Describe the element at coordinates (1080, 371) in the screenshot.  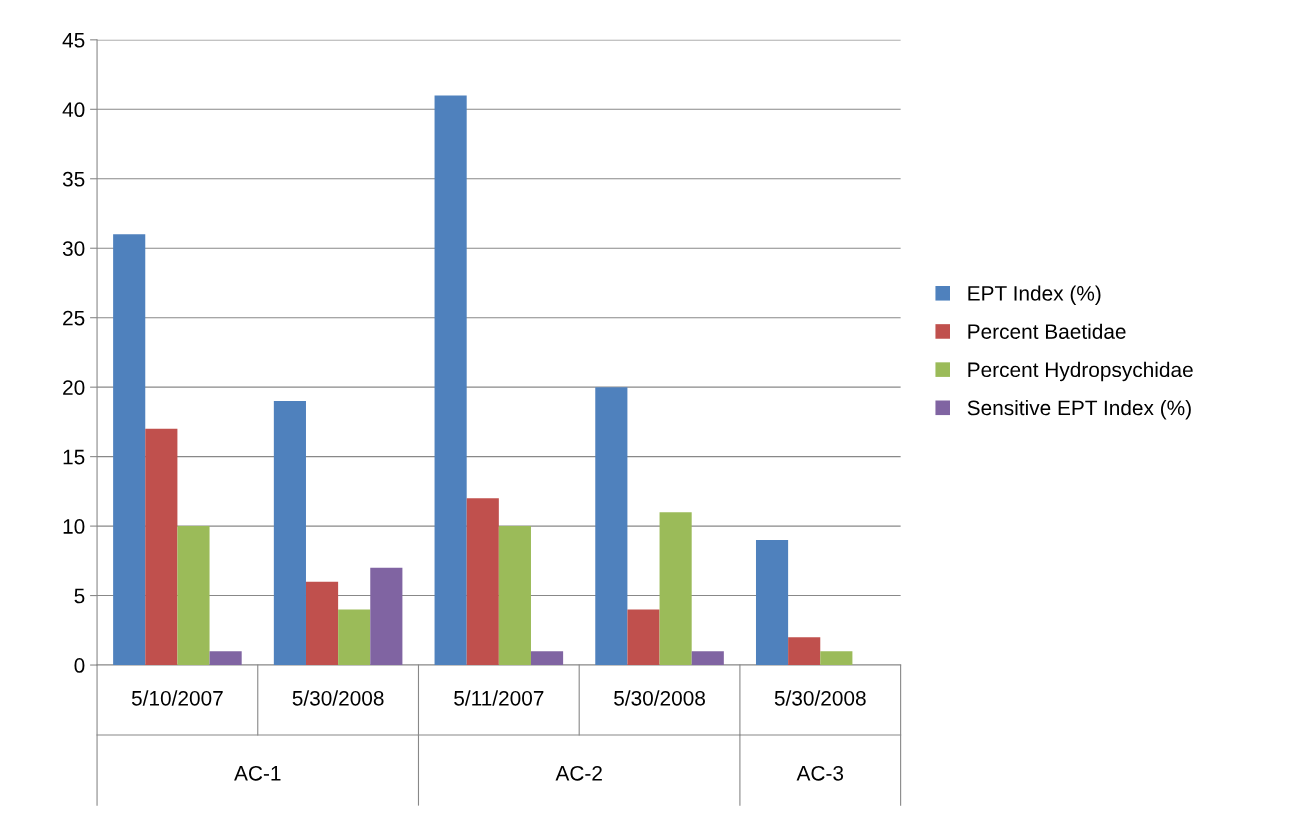
I see `legend-label: Percent Hydropsychidae` at that location.